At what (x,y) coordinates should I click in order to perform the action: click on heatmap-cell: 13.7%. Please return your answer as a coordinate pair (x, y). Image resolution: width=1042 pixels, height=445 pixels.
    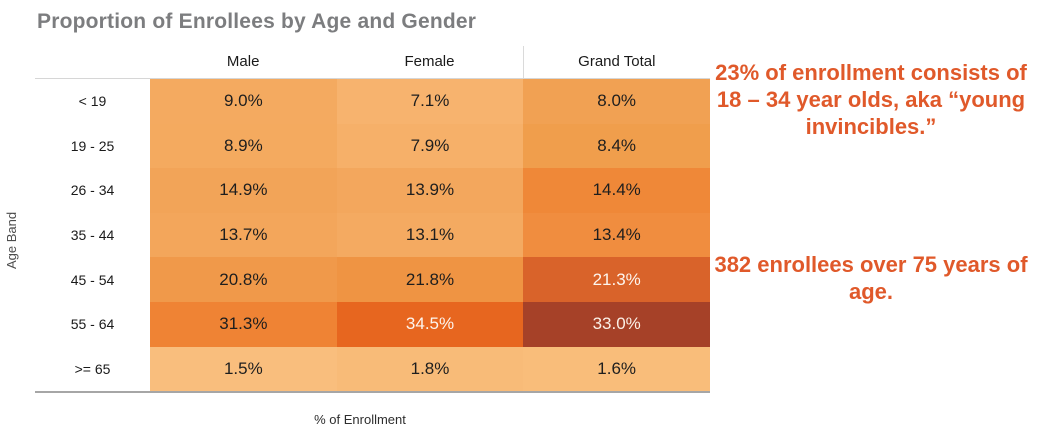
    Looking at the image, I should click on (243, 235).